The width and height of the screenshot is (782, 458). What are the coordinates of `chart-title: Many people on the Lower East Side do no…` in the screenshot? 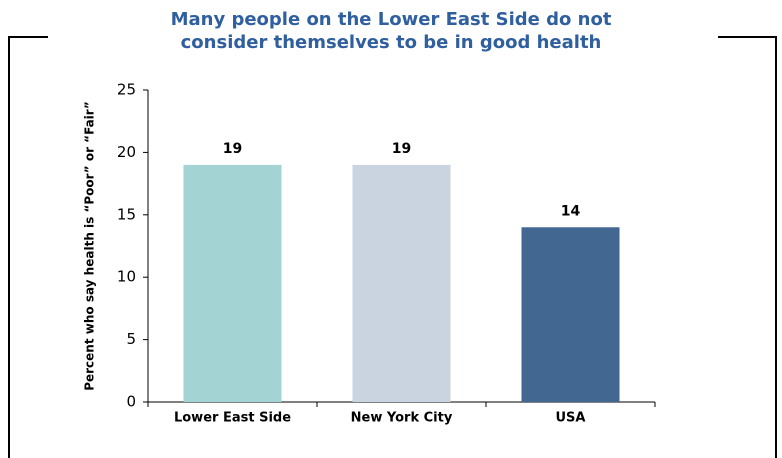 It's located at (391, 31).